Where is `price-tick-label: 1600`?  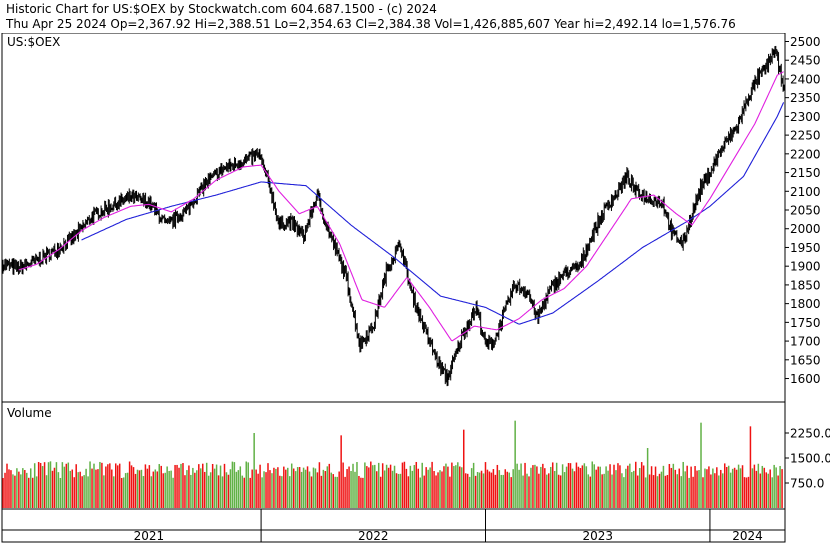 price-tick-label: 1600 is located at coordinates (805, 379).